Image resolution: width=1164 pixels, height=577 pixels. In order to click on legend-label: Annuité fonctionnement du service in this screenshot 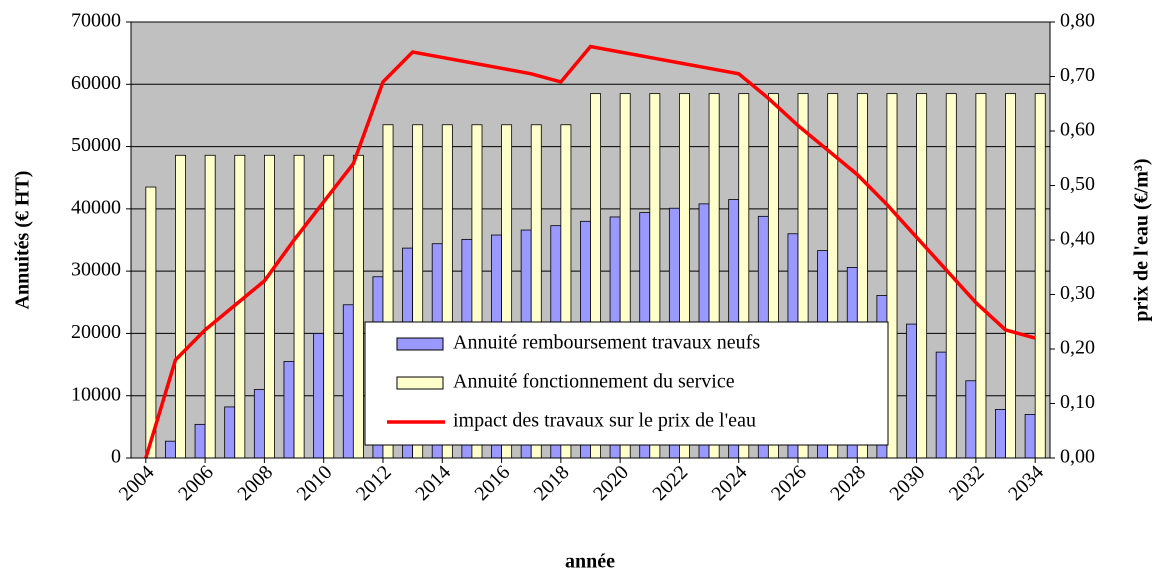, I will do `click(594, 382)`.